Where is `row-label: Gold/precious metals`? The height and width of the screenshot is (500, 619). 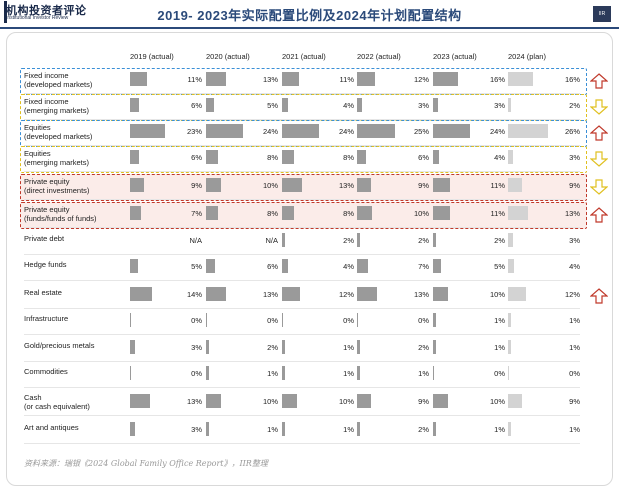
row-label: Gold/precious metals is located at coordinates (59, 345).